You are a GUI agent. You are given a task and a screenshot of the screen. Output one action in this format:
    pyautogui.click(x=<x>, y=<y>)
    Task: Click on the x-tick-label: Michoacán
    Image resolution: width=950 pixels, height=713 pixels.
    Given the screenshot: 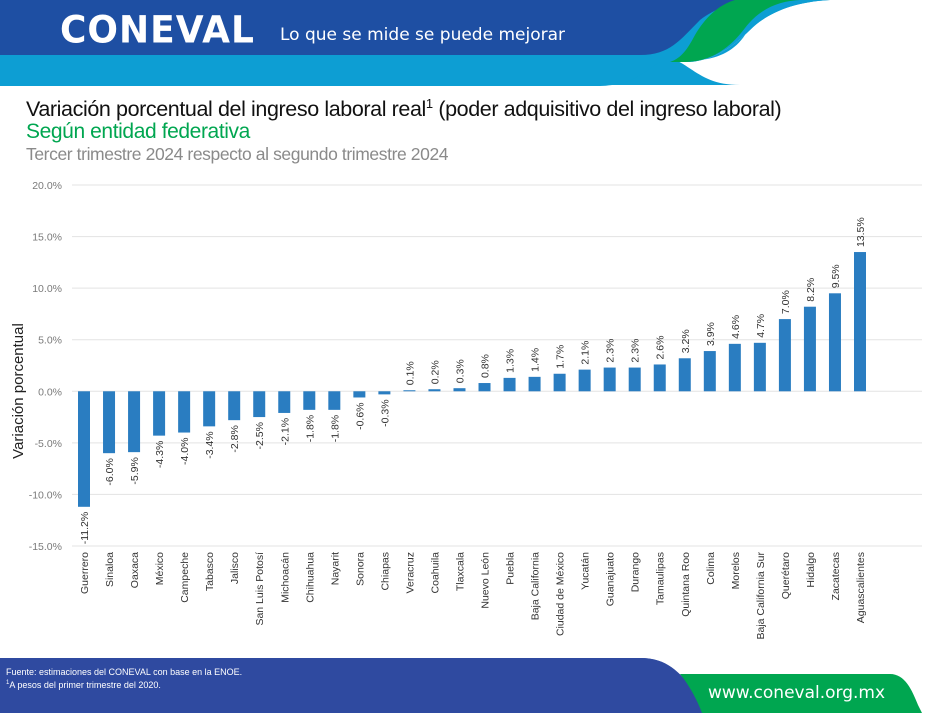 What is the action you would take?
    pyautogui.click(x=285, y=577)
    